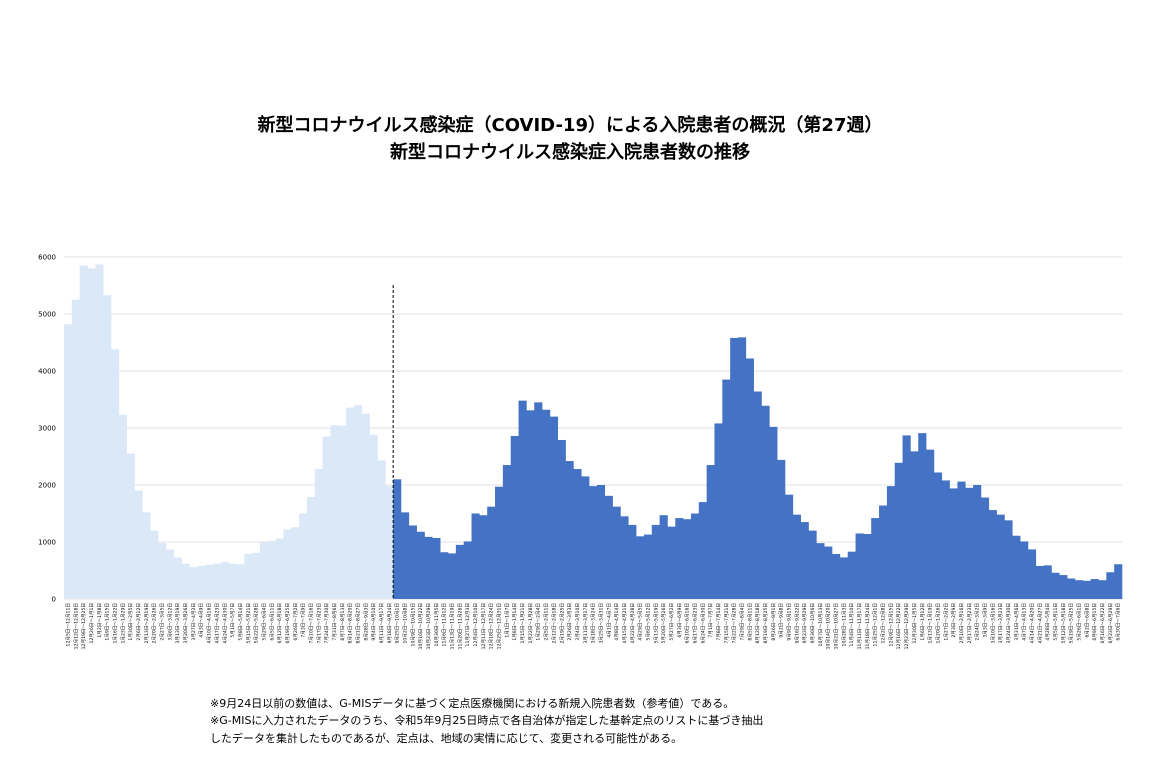 The height and width of the screenshot is (778, 1170). What do you see at coordinates (319, 623) in the screenshot?
I see `x-tick-label: 7月17日〜7月23日` at bounding box center [319, 623].